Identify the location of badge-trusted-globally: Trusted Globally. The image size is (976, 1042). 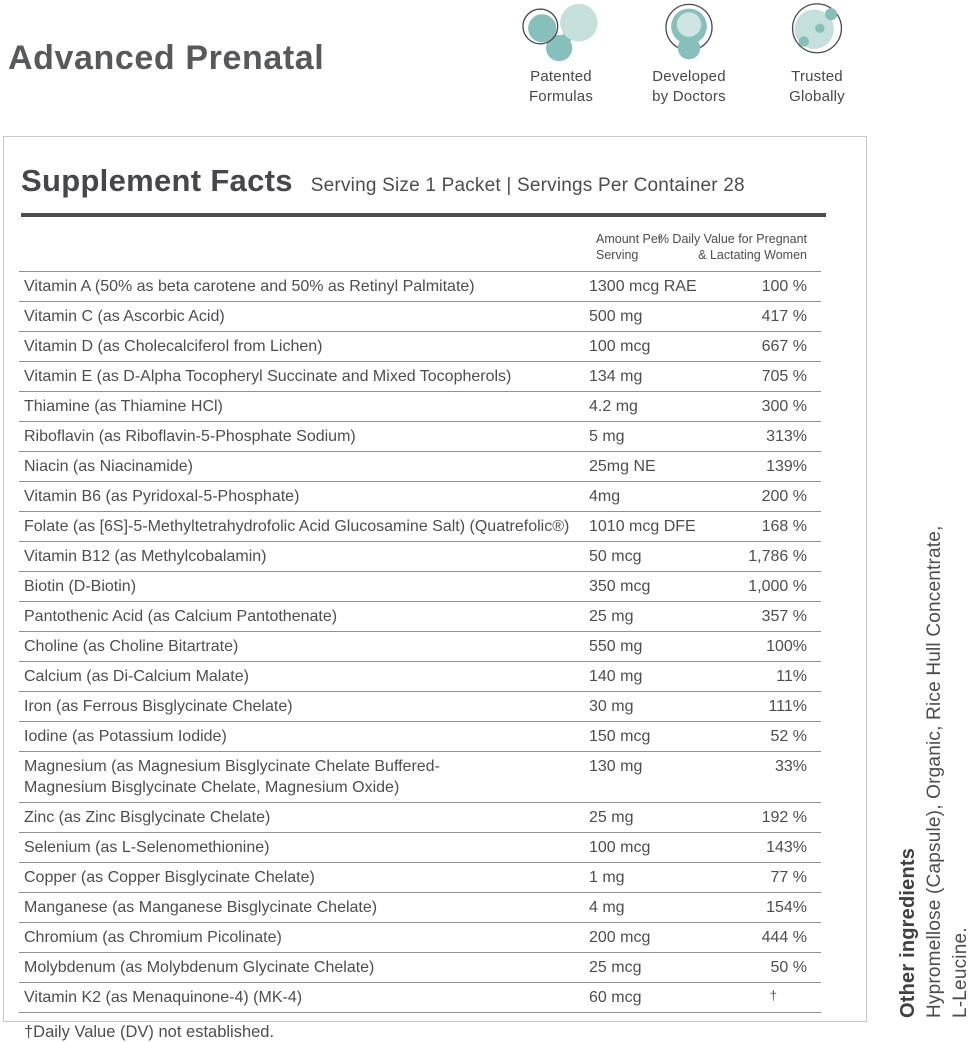
(817, 54).